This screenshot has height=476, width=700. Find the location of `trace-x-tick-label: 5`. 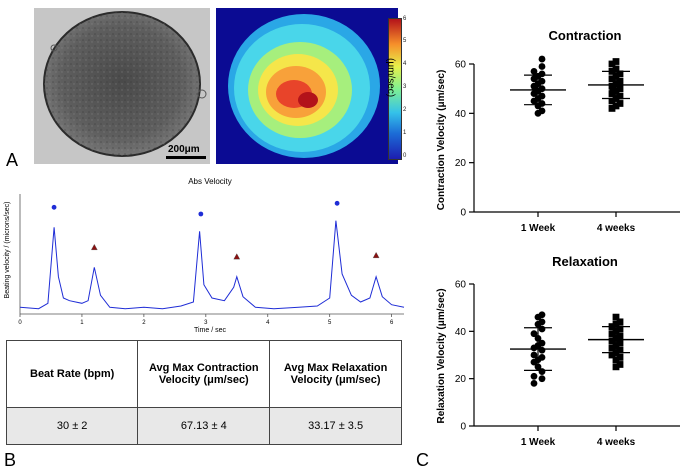

trace-x-tick-label: 5 is located at coordinates (330, 323).